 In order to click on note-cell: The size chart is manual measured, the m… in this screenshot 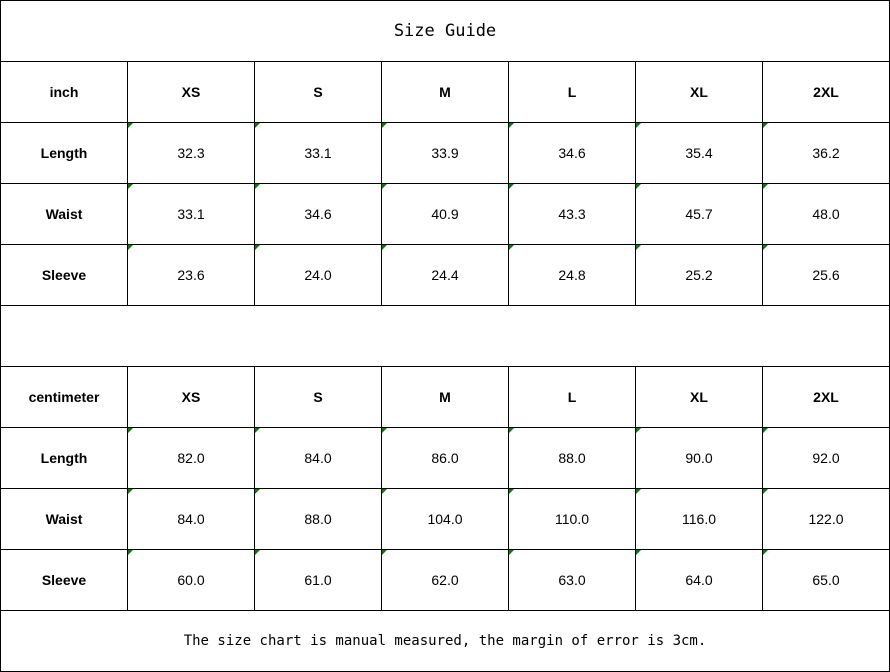, I will do `click(445, 641)`.